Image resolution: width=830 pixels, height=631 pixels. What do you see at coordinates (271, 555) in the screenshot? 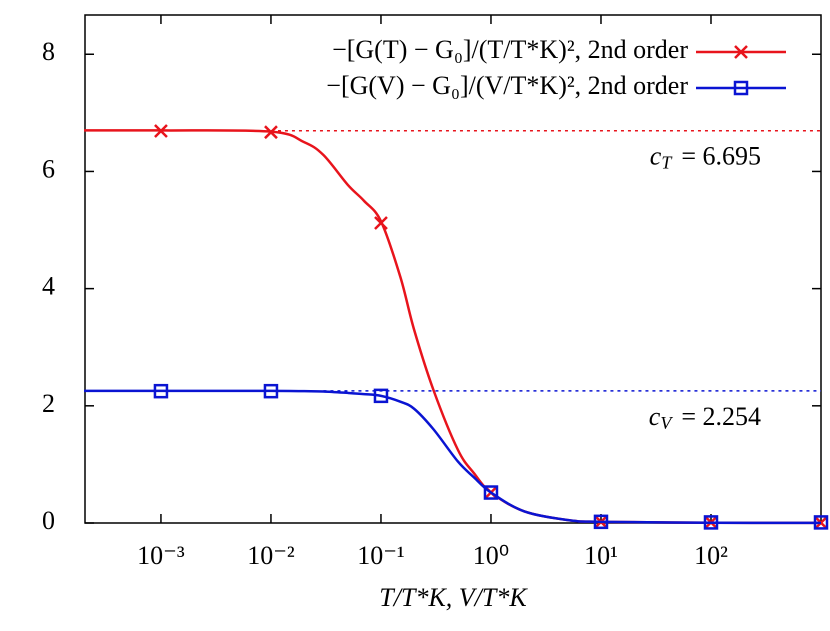
I see `x-tick-label: 10⁻²` at bounding box center [271, 555].